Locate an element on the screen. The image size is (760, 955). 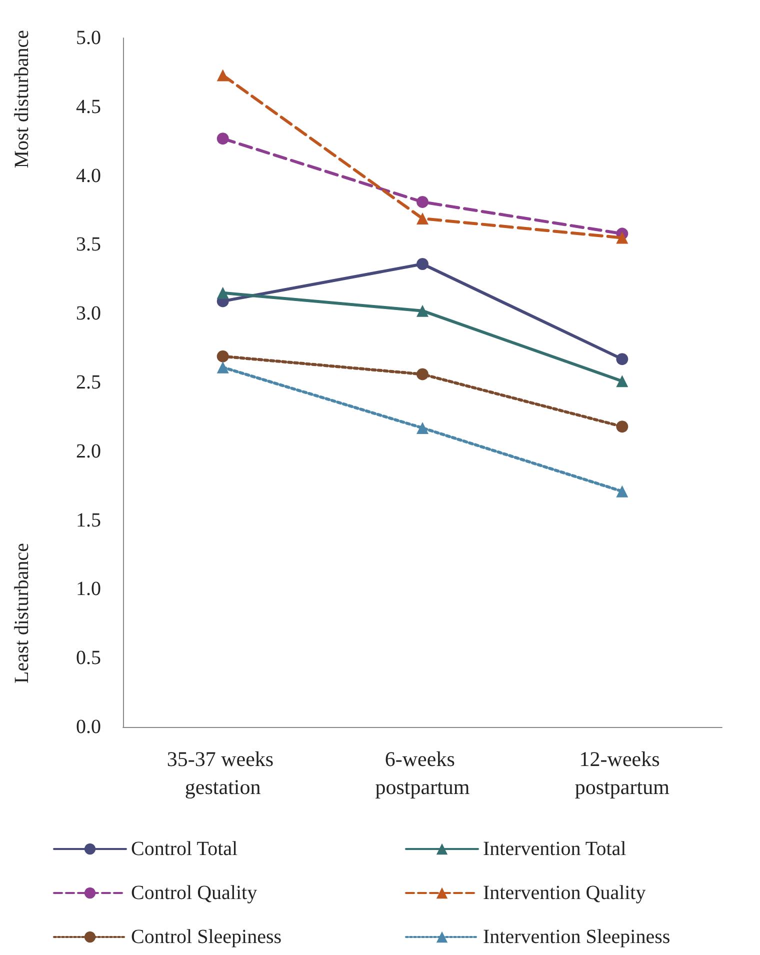
y-tick-label: 3.5 is located at coordinates (88, 245).